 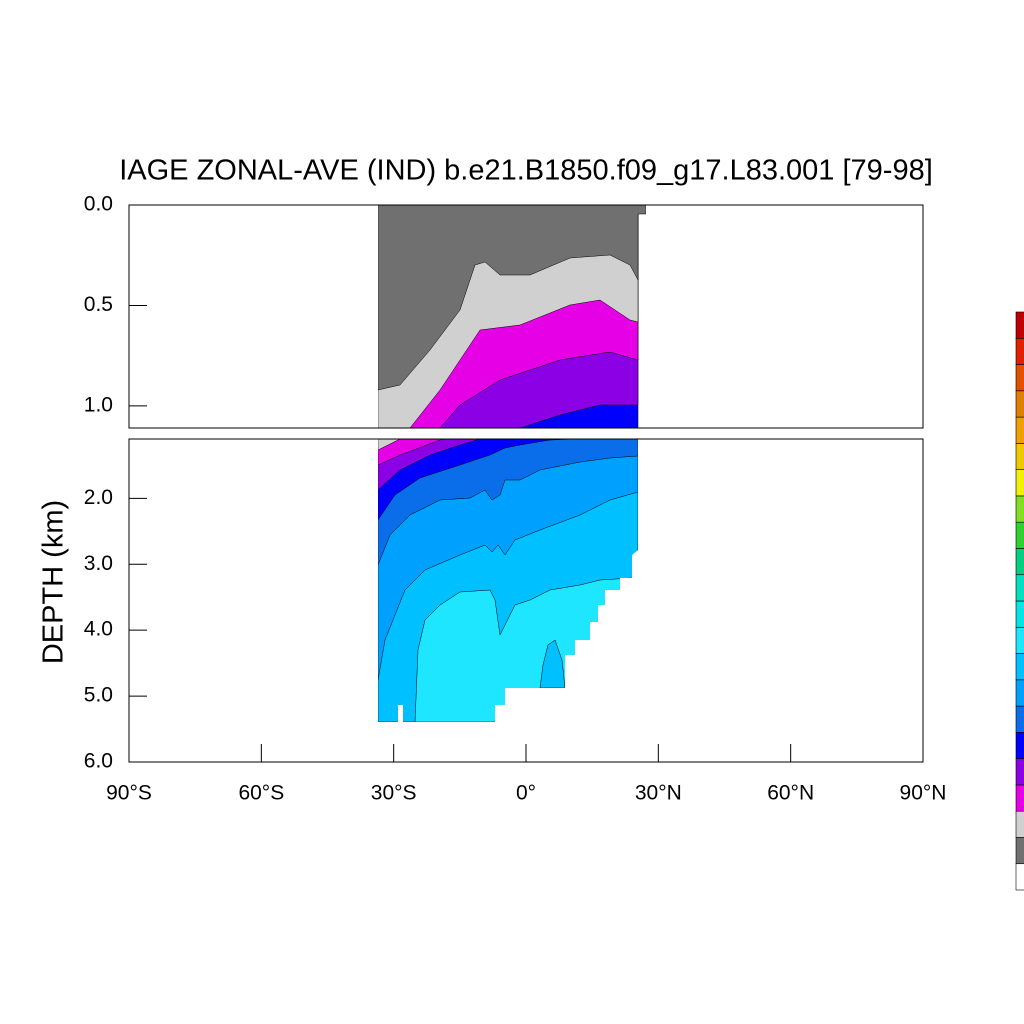 What do you see at coordinates (98, 695) in the screenshot?
I see `y-tick-label: 5.0` at bounding box center [98, 695].